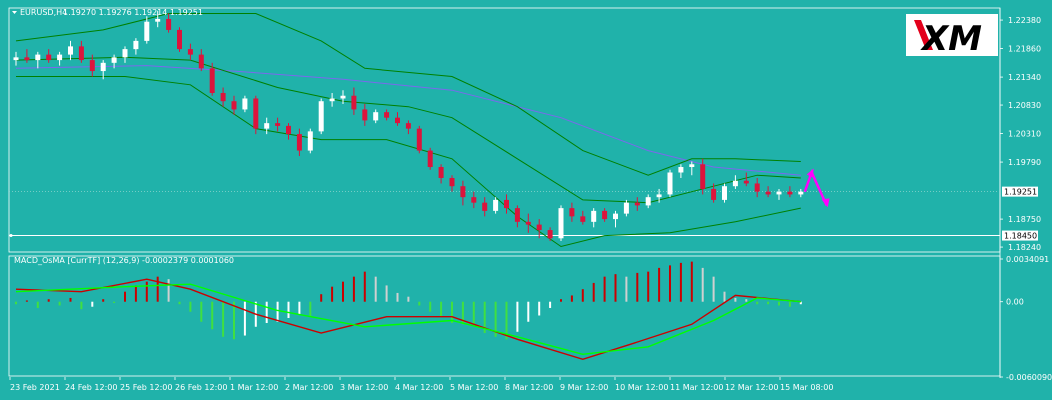 The image size is (1052, 400). I want to click on time-tick-label: 8 Mar 12:00, so click(529, 387).